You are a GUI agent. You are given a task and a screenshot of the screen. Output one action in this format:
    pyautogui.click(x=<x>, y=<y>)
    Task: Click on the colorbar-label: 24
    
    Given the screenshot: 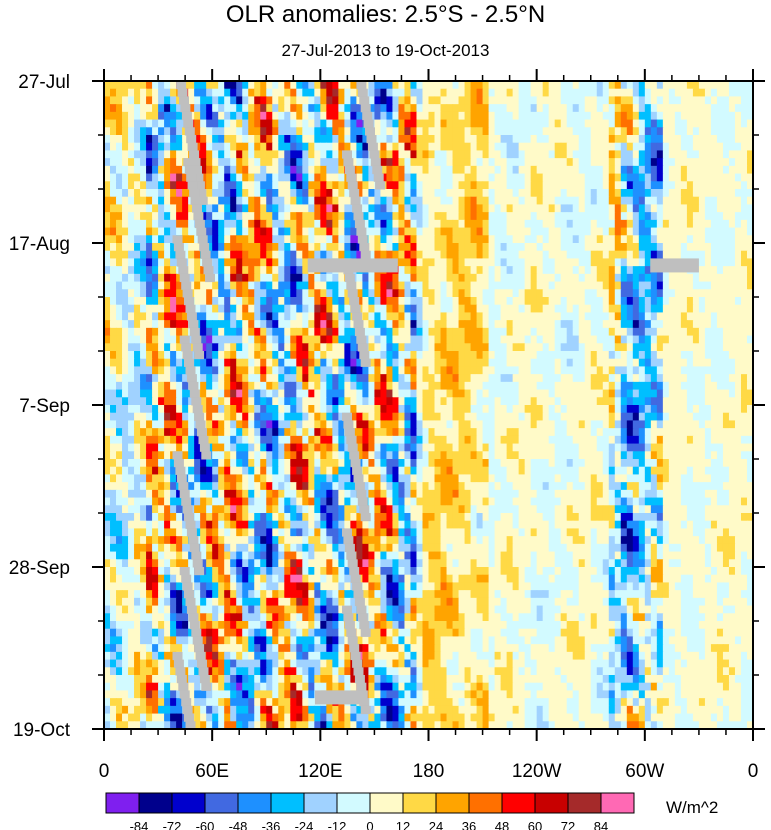 What is the action you would take?
    pyautogui.click(x=436, y=824)
    